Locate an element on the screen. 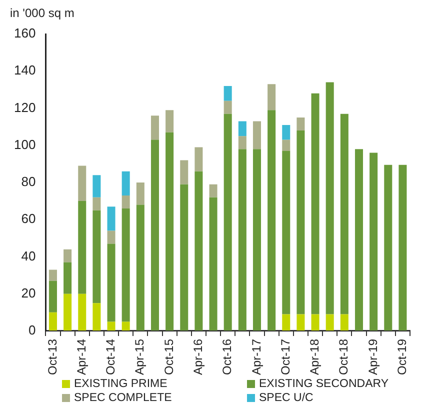  x-tick-label: Apr-17 is located at coordinates (256, 357).